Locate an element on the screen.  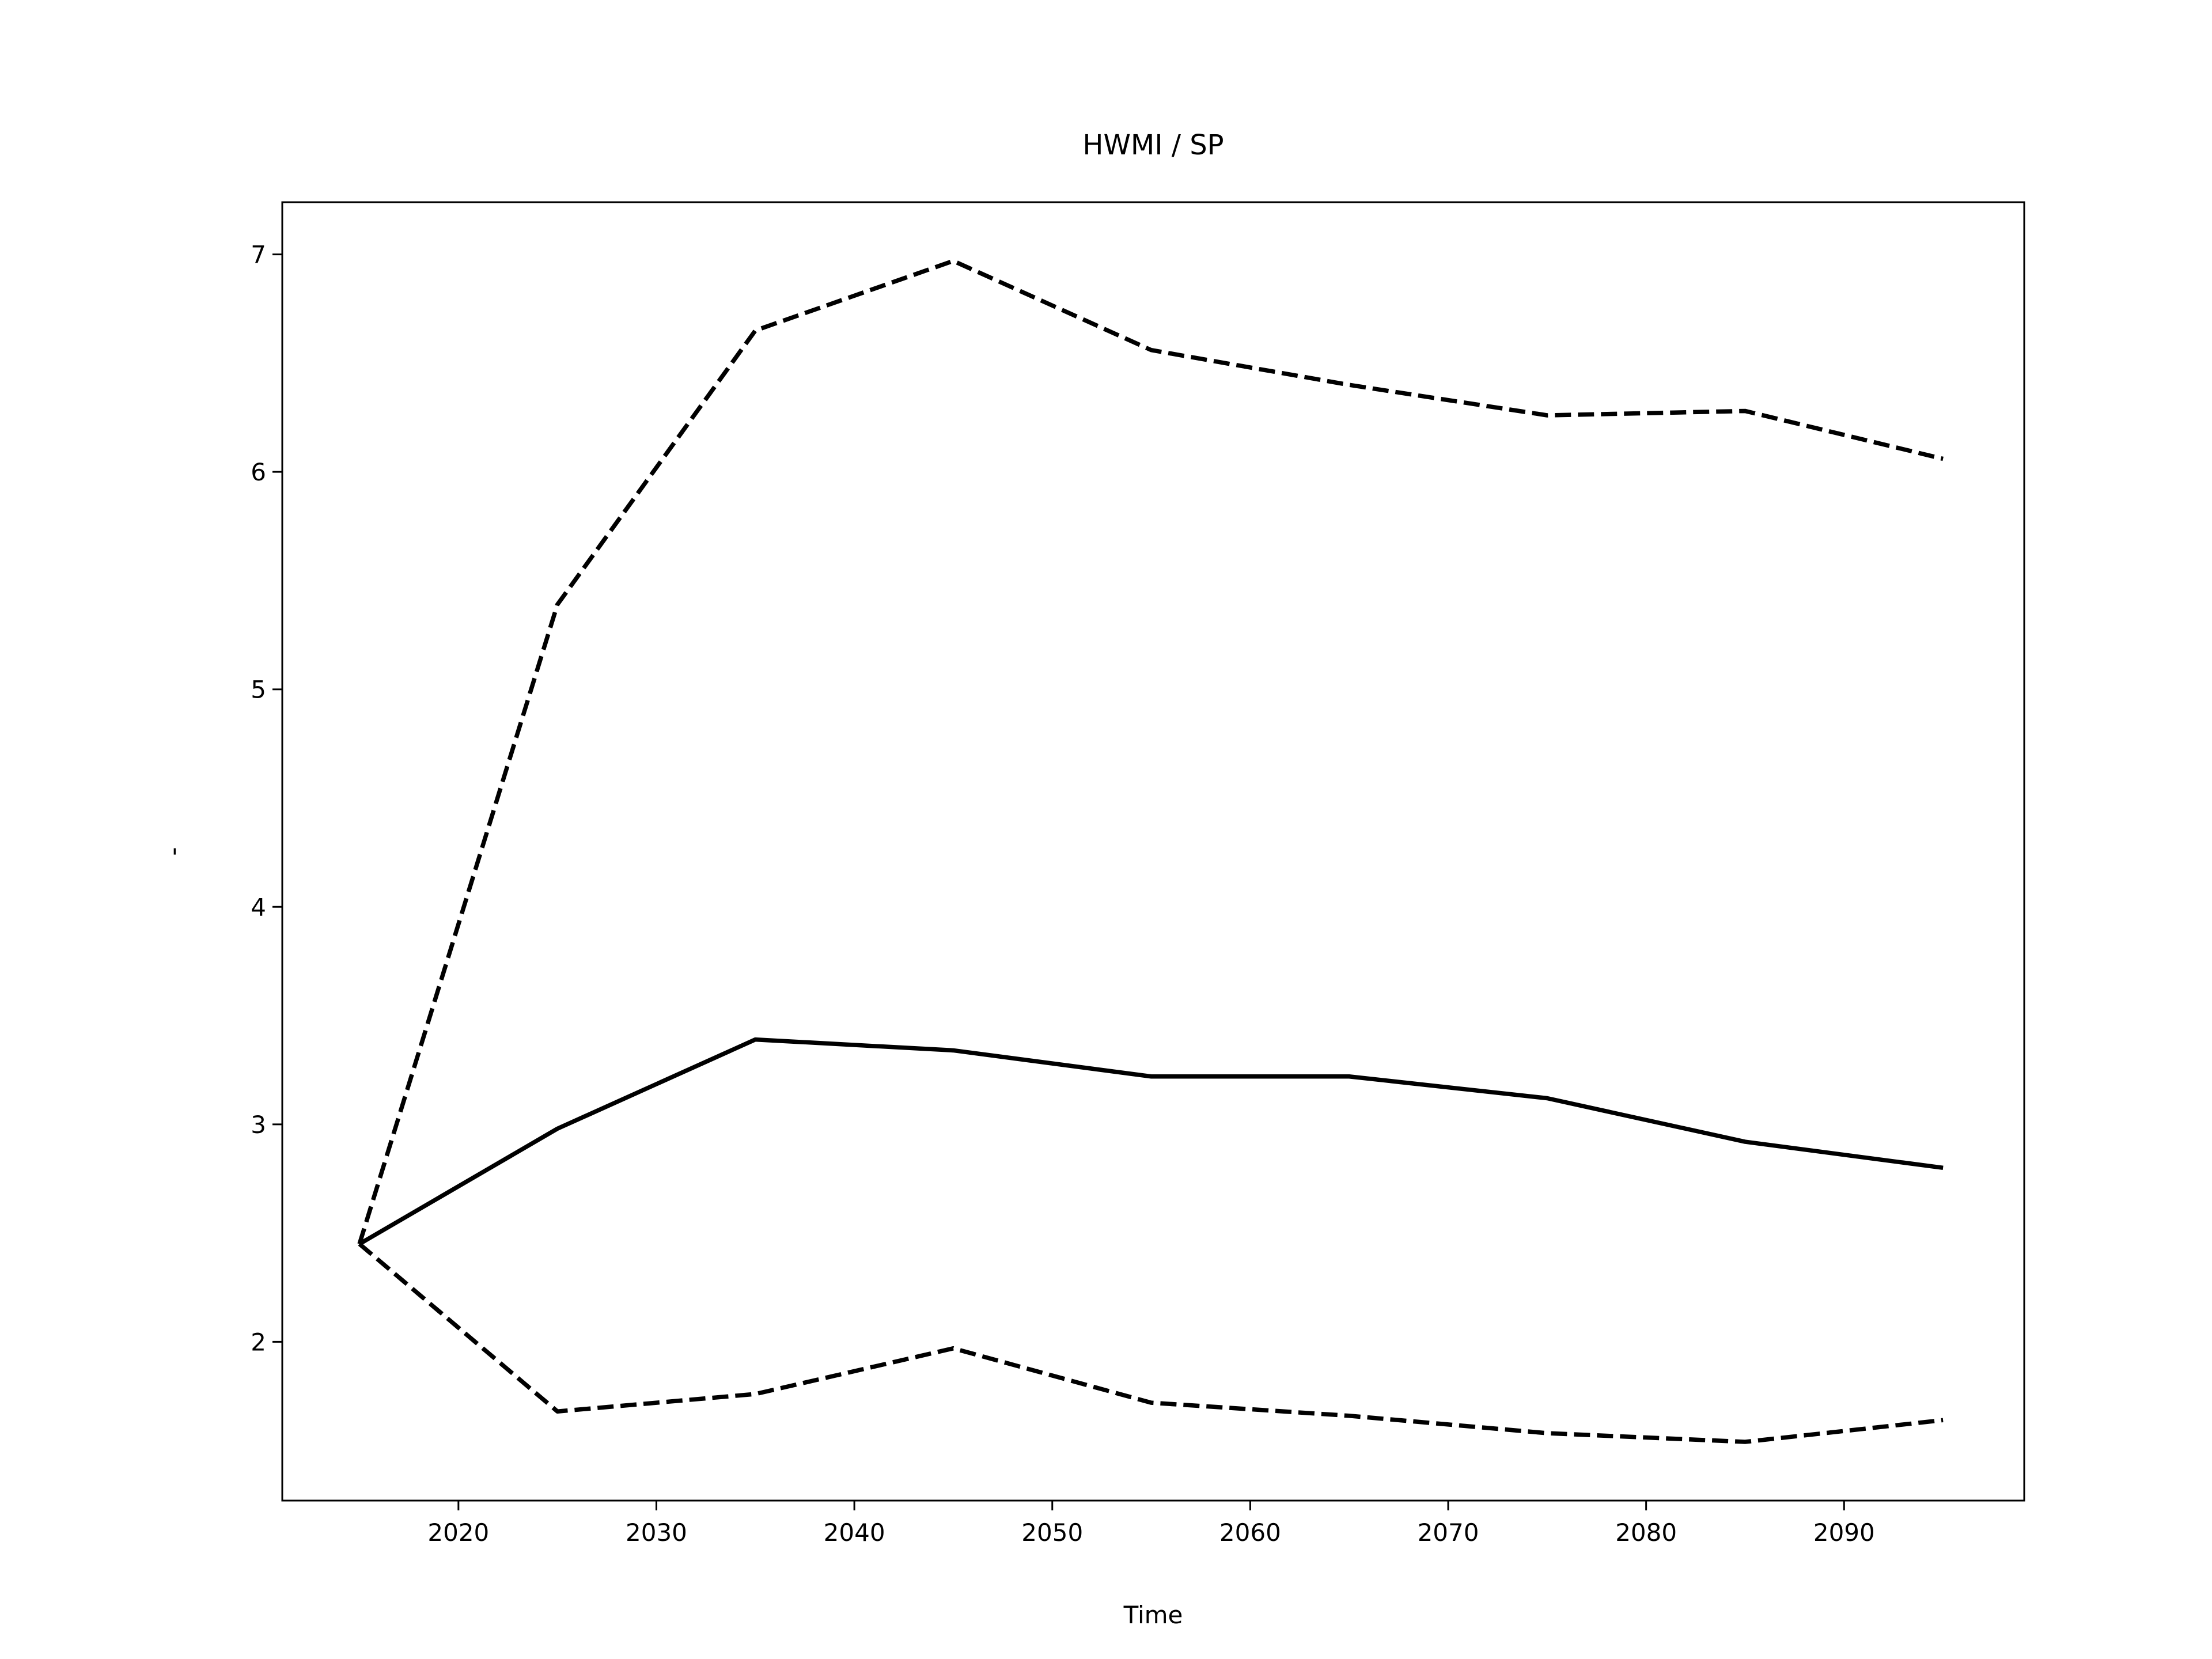
y-tick-label: 2 is located at coordinates (258, 1342).